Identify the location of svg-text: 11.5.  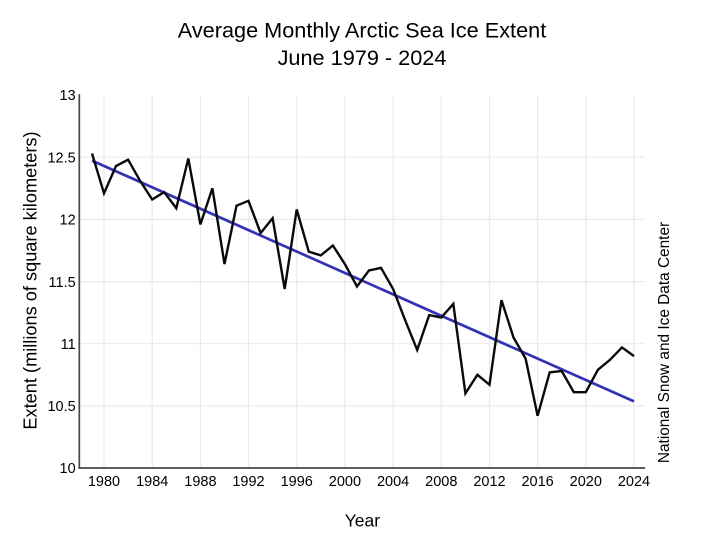
(62, 283).